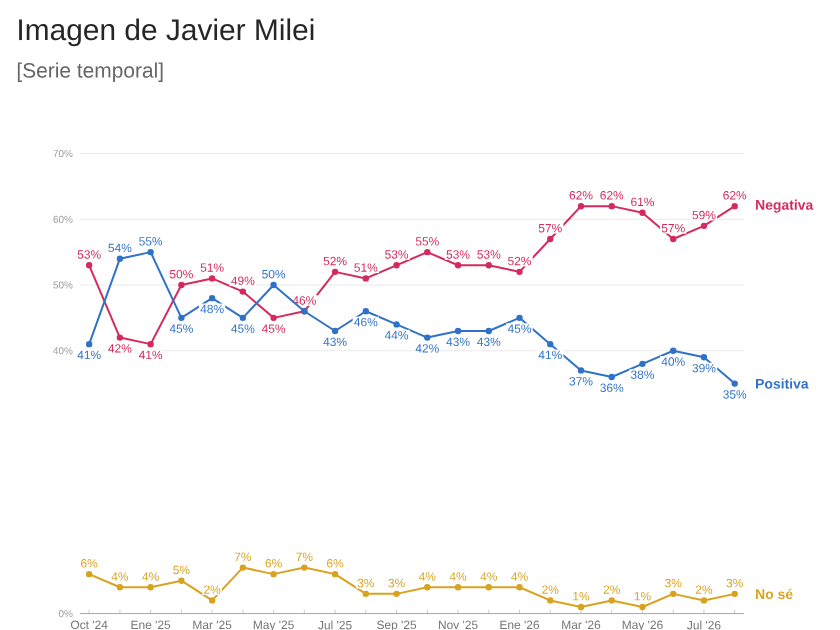 This screenshot has width=840, height=630. I want to click on chart-title: Imagen de Javier Milei, so click(166, 32).